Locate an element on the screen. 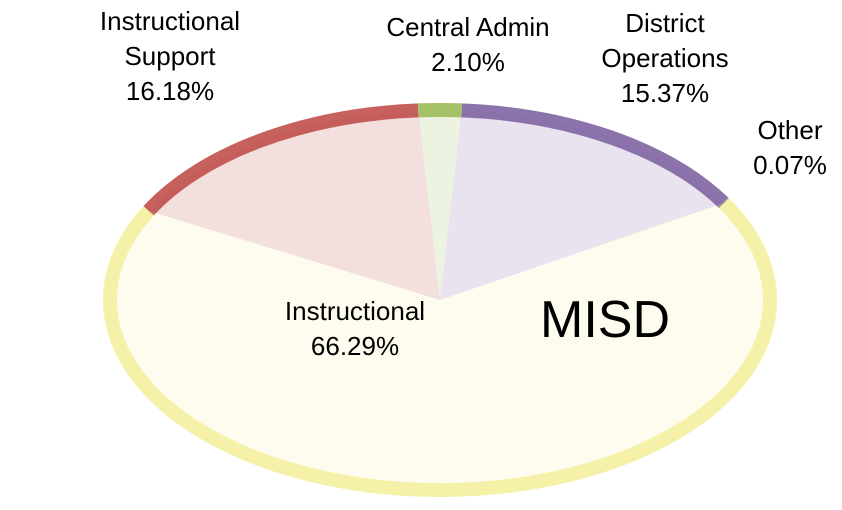  slice-label: Central Admin 2.10% is located at coordinates (468, 45).